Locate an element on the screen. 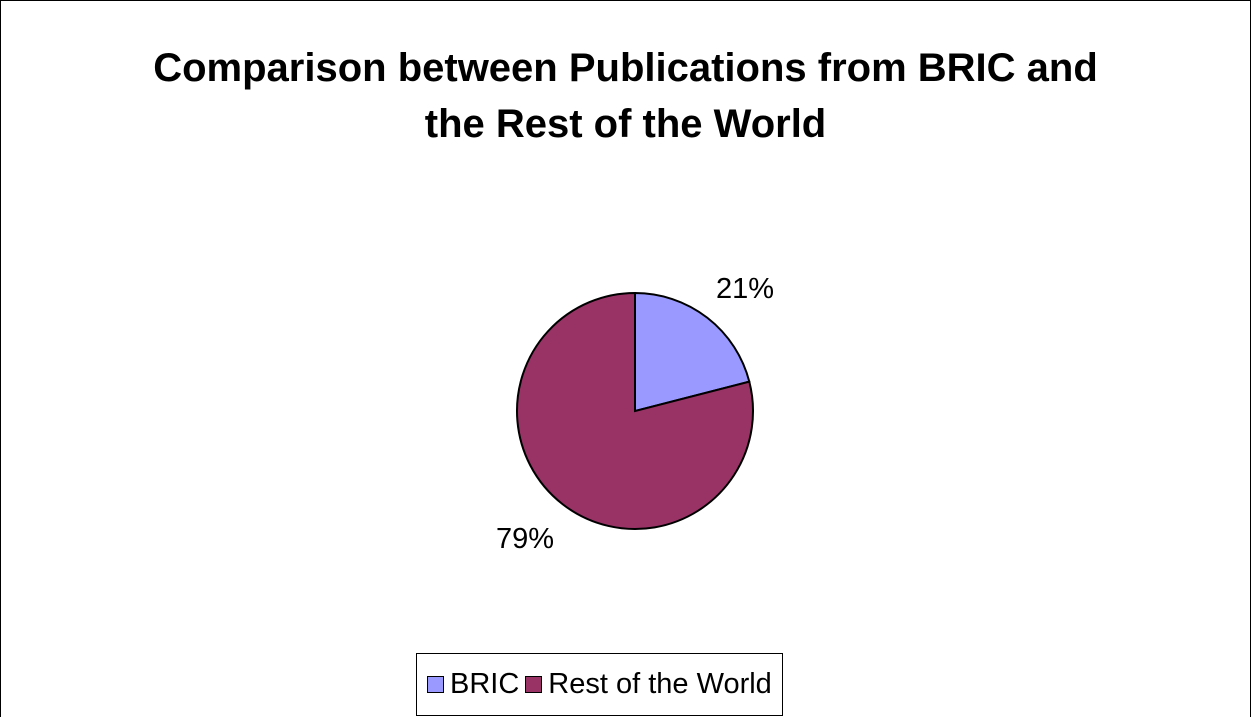  legend-label-bric: BRIC is located at coordinates (485, 684).